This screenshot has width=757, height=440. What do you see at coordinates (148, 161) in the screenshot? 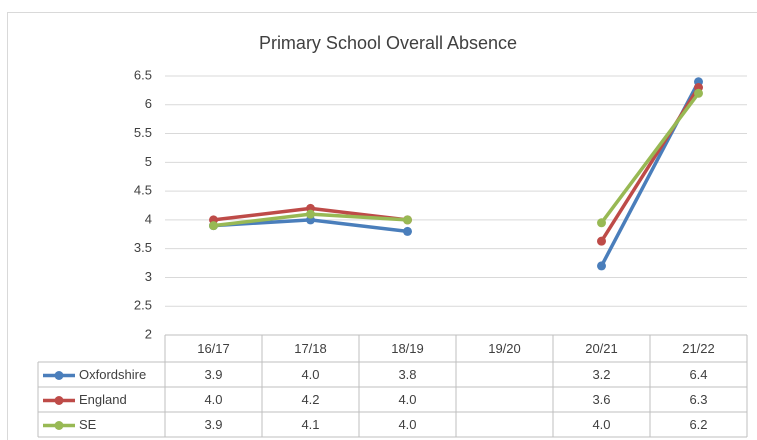
I see `y-tick-label: 5` at bounding box center [148, 161].